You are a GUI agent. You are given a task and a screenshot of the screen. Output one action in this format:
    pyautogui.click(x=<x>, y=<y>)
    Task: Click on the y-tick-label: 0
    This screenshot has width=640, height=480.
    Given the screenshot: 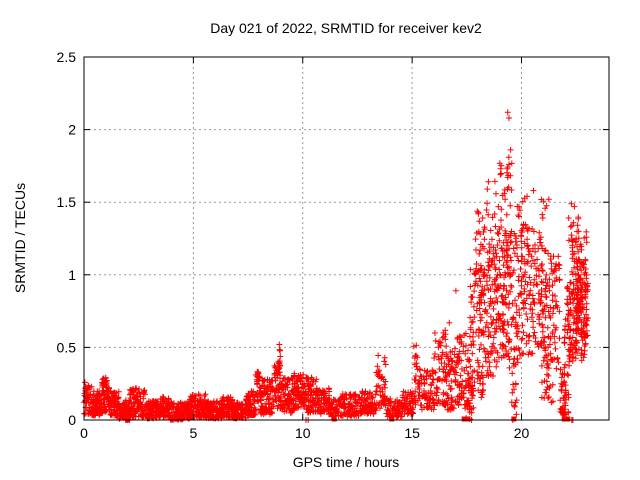 What is the action you would take?
    pyautogui.click(x=72, y=420)
    